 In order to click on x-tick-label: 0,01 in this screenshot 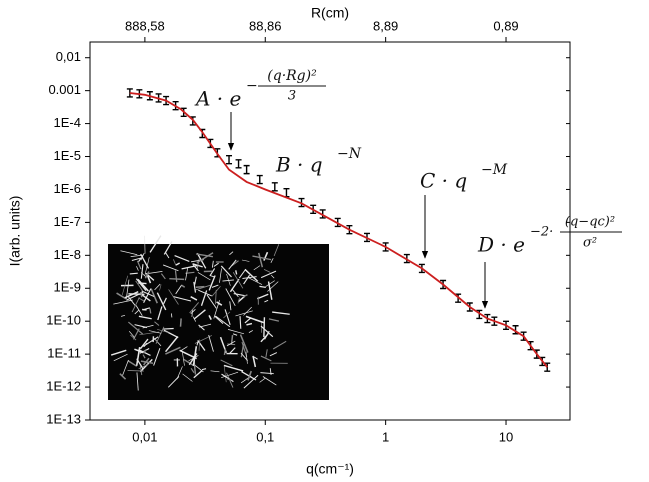, I will do `click(144, 436)`.